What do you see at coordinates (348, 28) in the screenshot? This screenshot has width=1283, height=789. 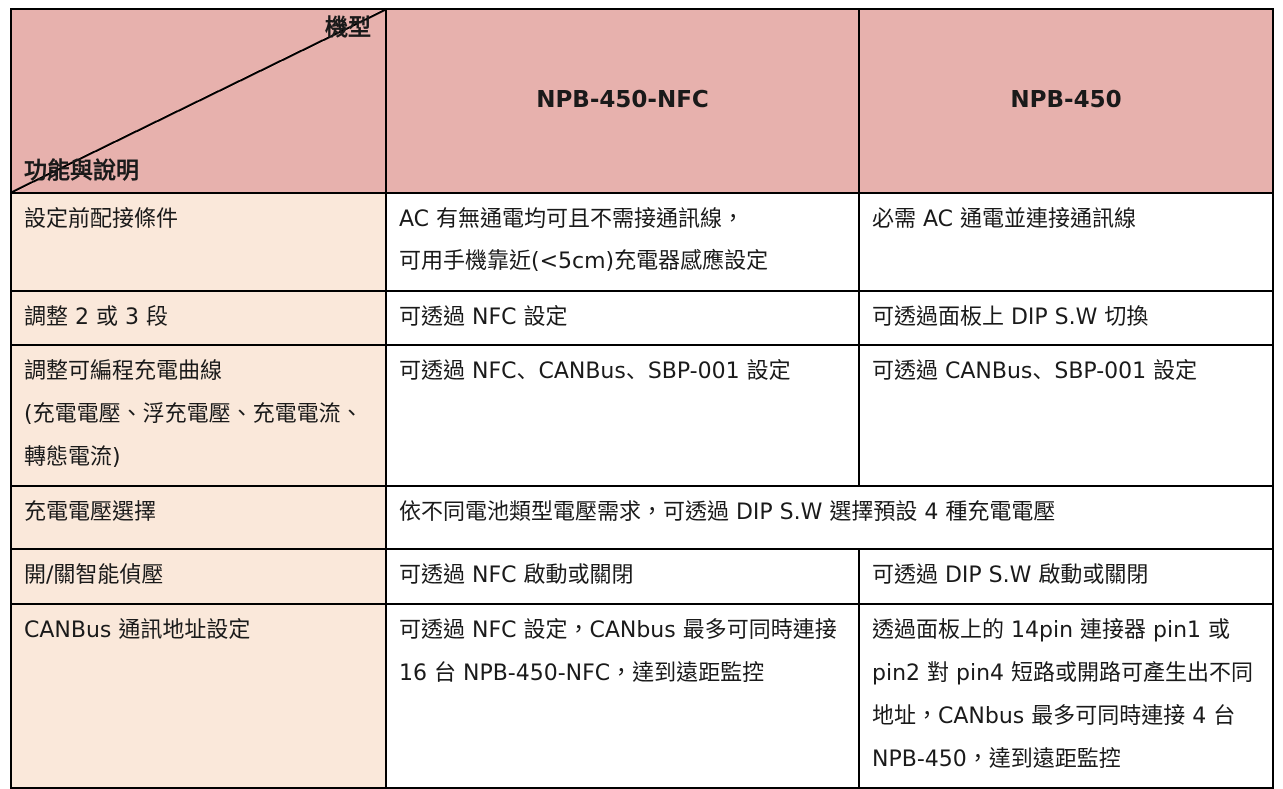 I see `corner-label-model: 機型` at bounding box center [348, 28].